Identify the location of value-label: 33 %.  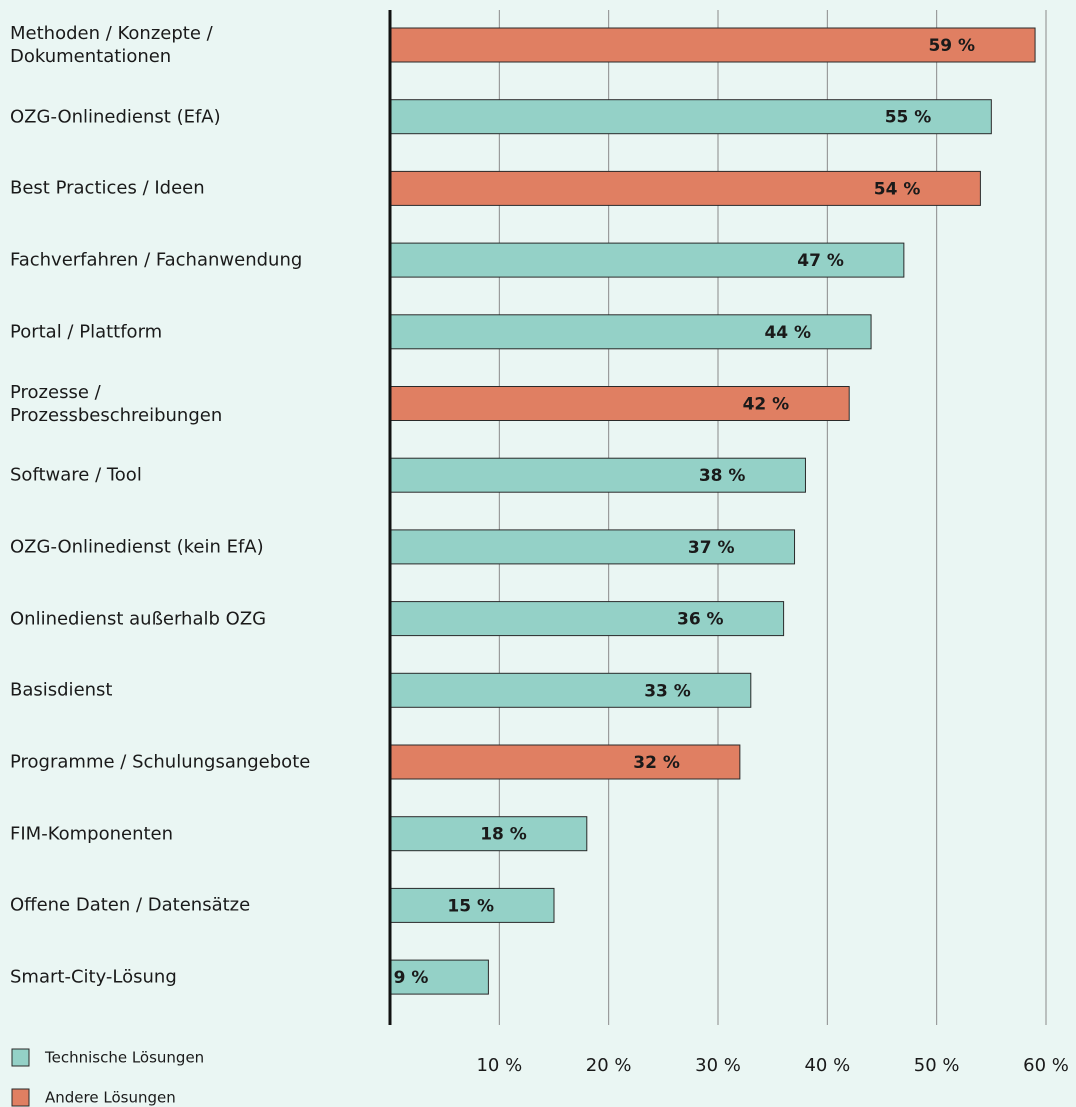
(667, 691).